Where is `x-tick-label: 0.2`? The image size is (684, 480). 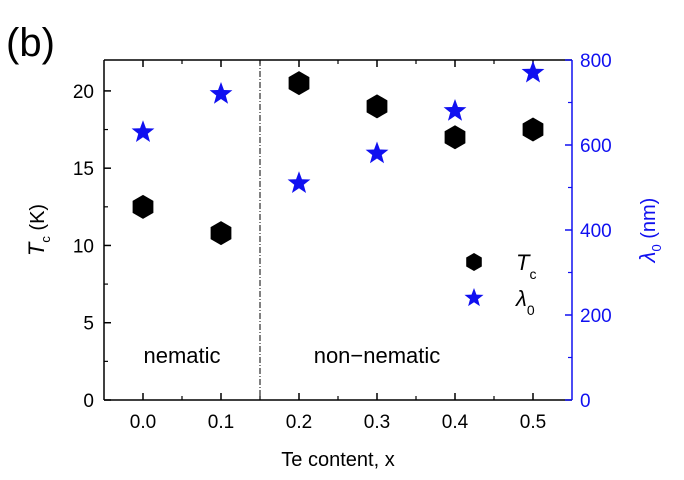
x-tick-label: 0.2 is located at coordinates (299, 422).